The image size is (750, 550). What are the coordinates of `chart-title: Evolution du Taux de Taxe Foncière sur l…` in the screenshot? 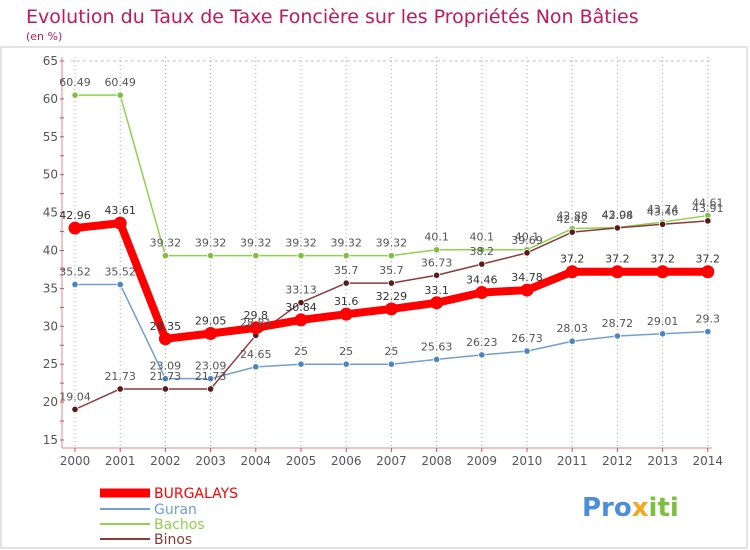 It's located at (332, 17).